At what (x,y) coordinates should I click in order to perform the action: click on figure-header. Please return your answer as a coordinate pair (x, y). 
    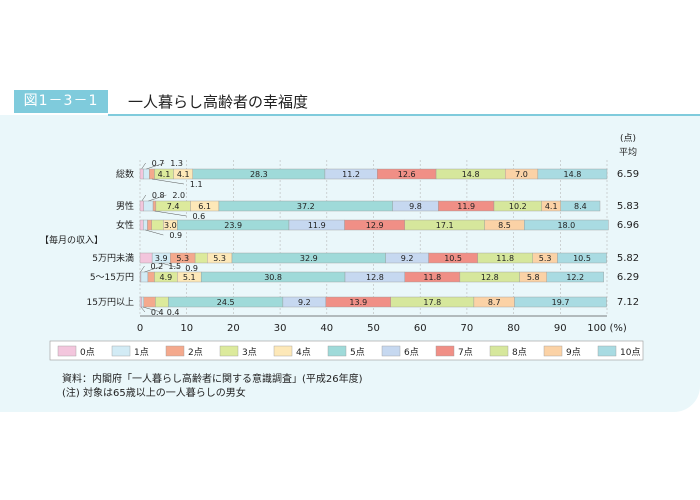
    Looking at the image, I should click on (350, 102).